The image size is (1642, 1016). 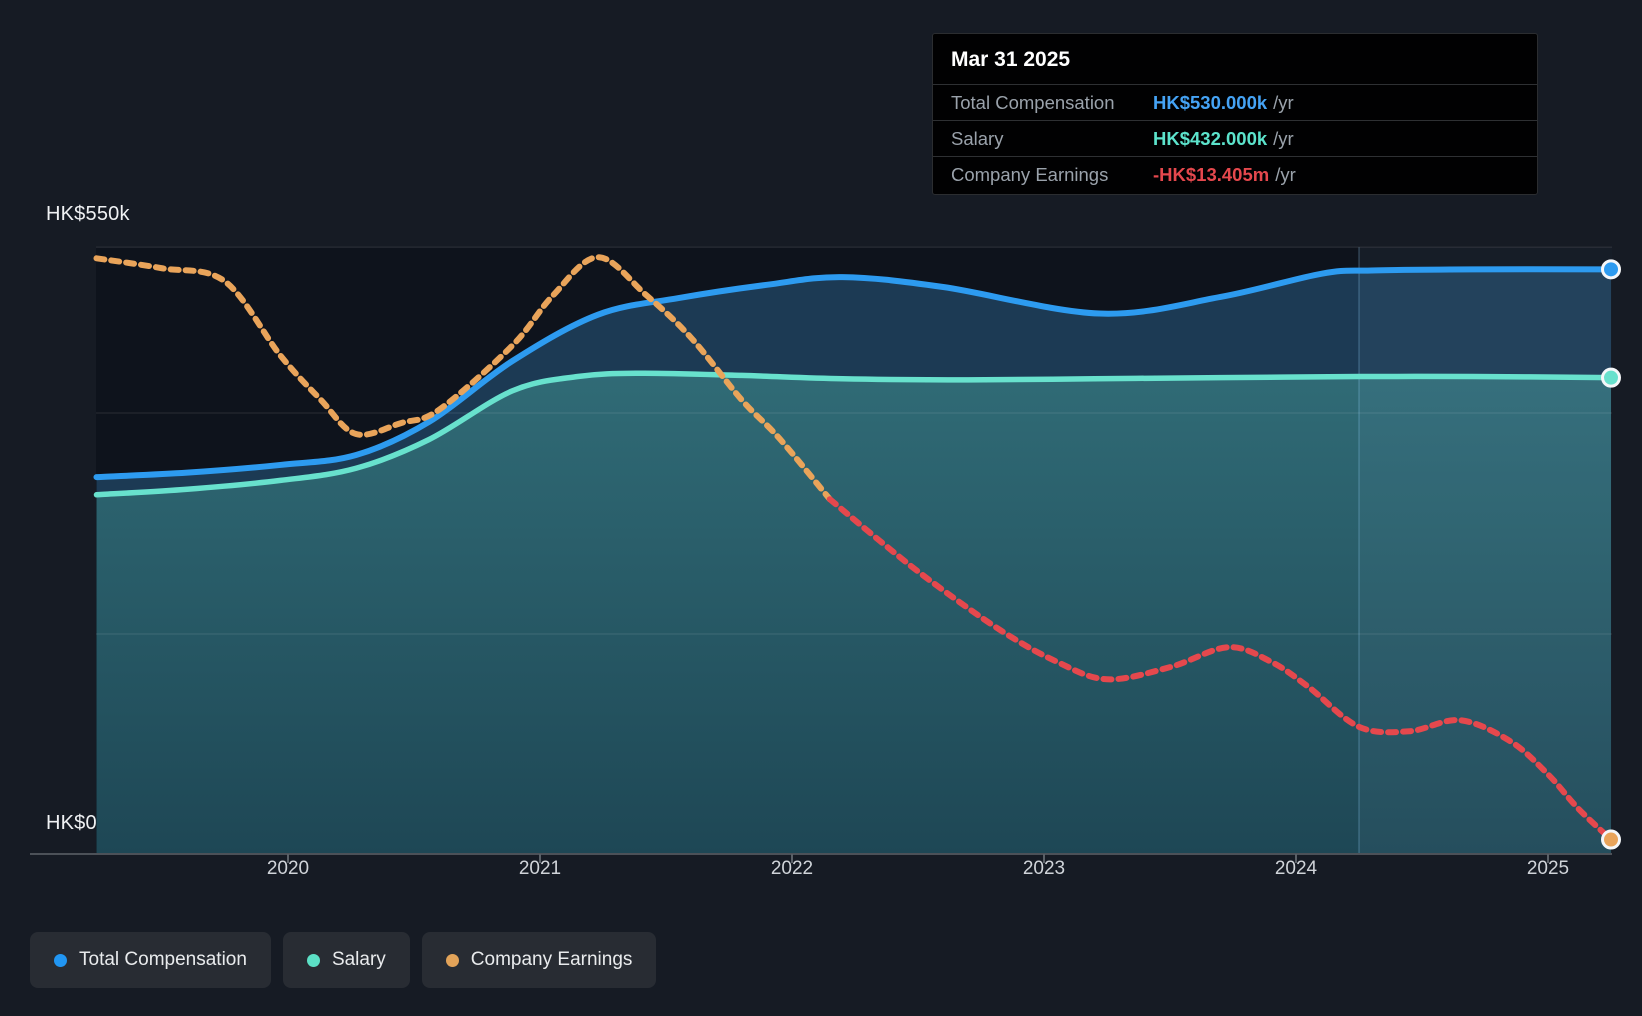 What do you see at coordinates (1210, 102) in the screenshot?
I see `tooltip-row-value: HK$530.000k` at bounding box center [1210, 102].